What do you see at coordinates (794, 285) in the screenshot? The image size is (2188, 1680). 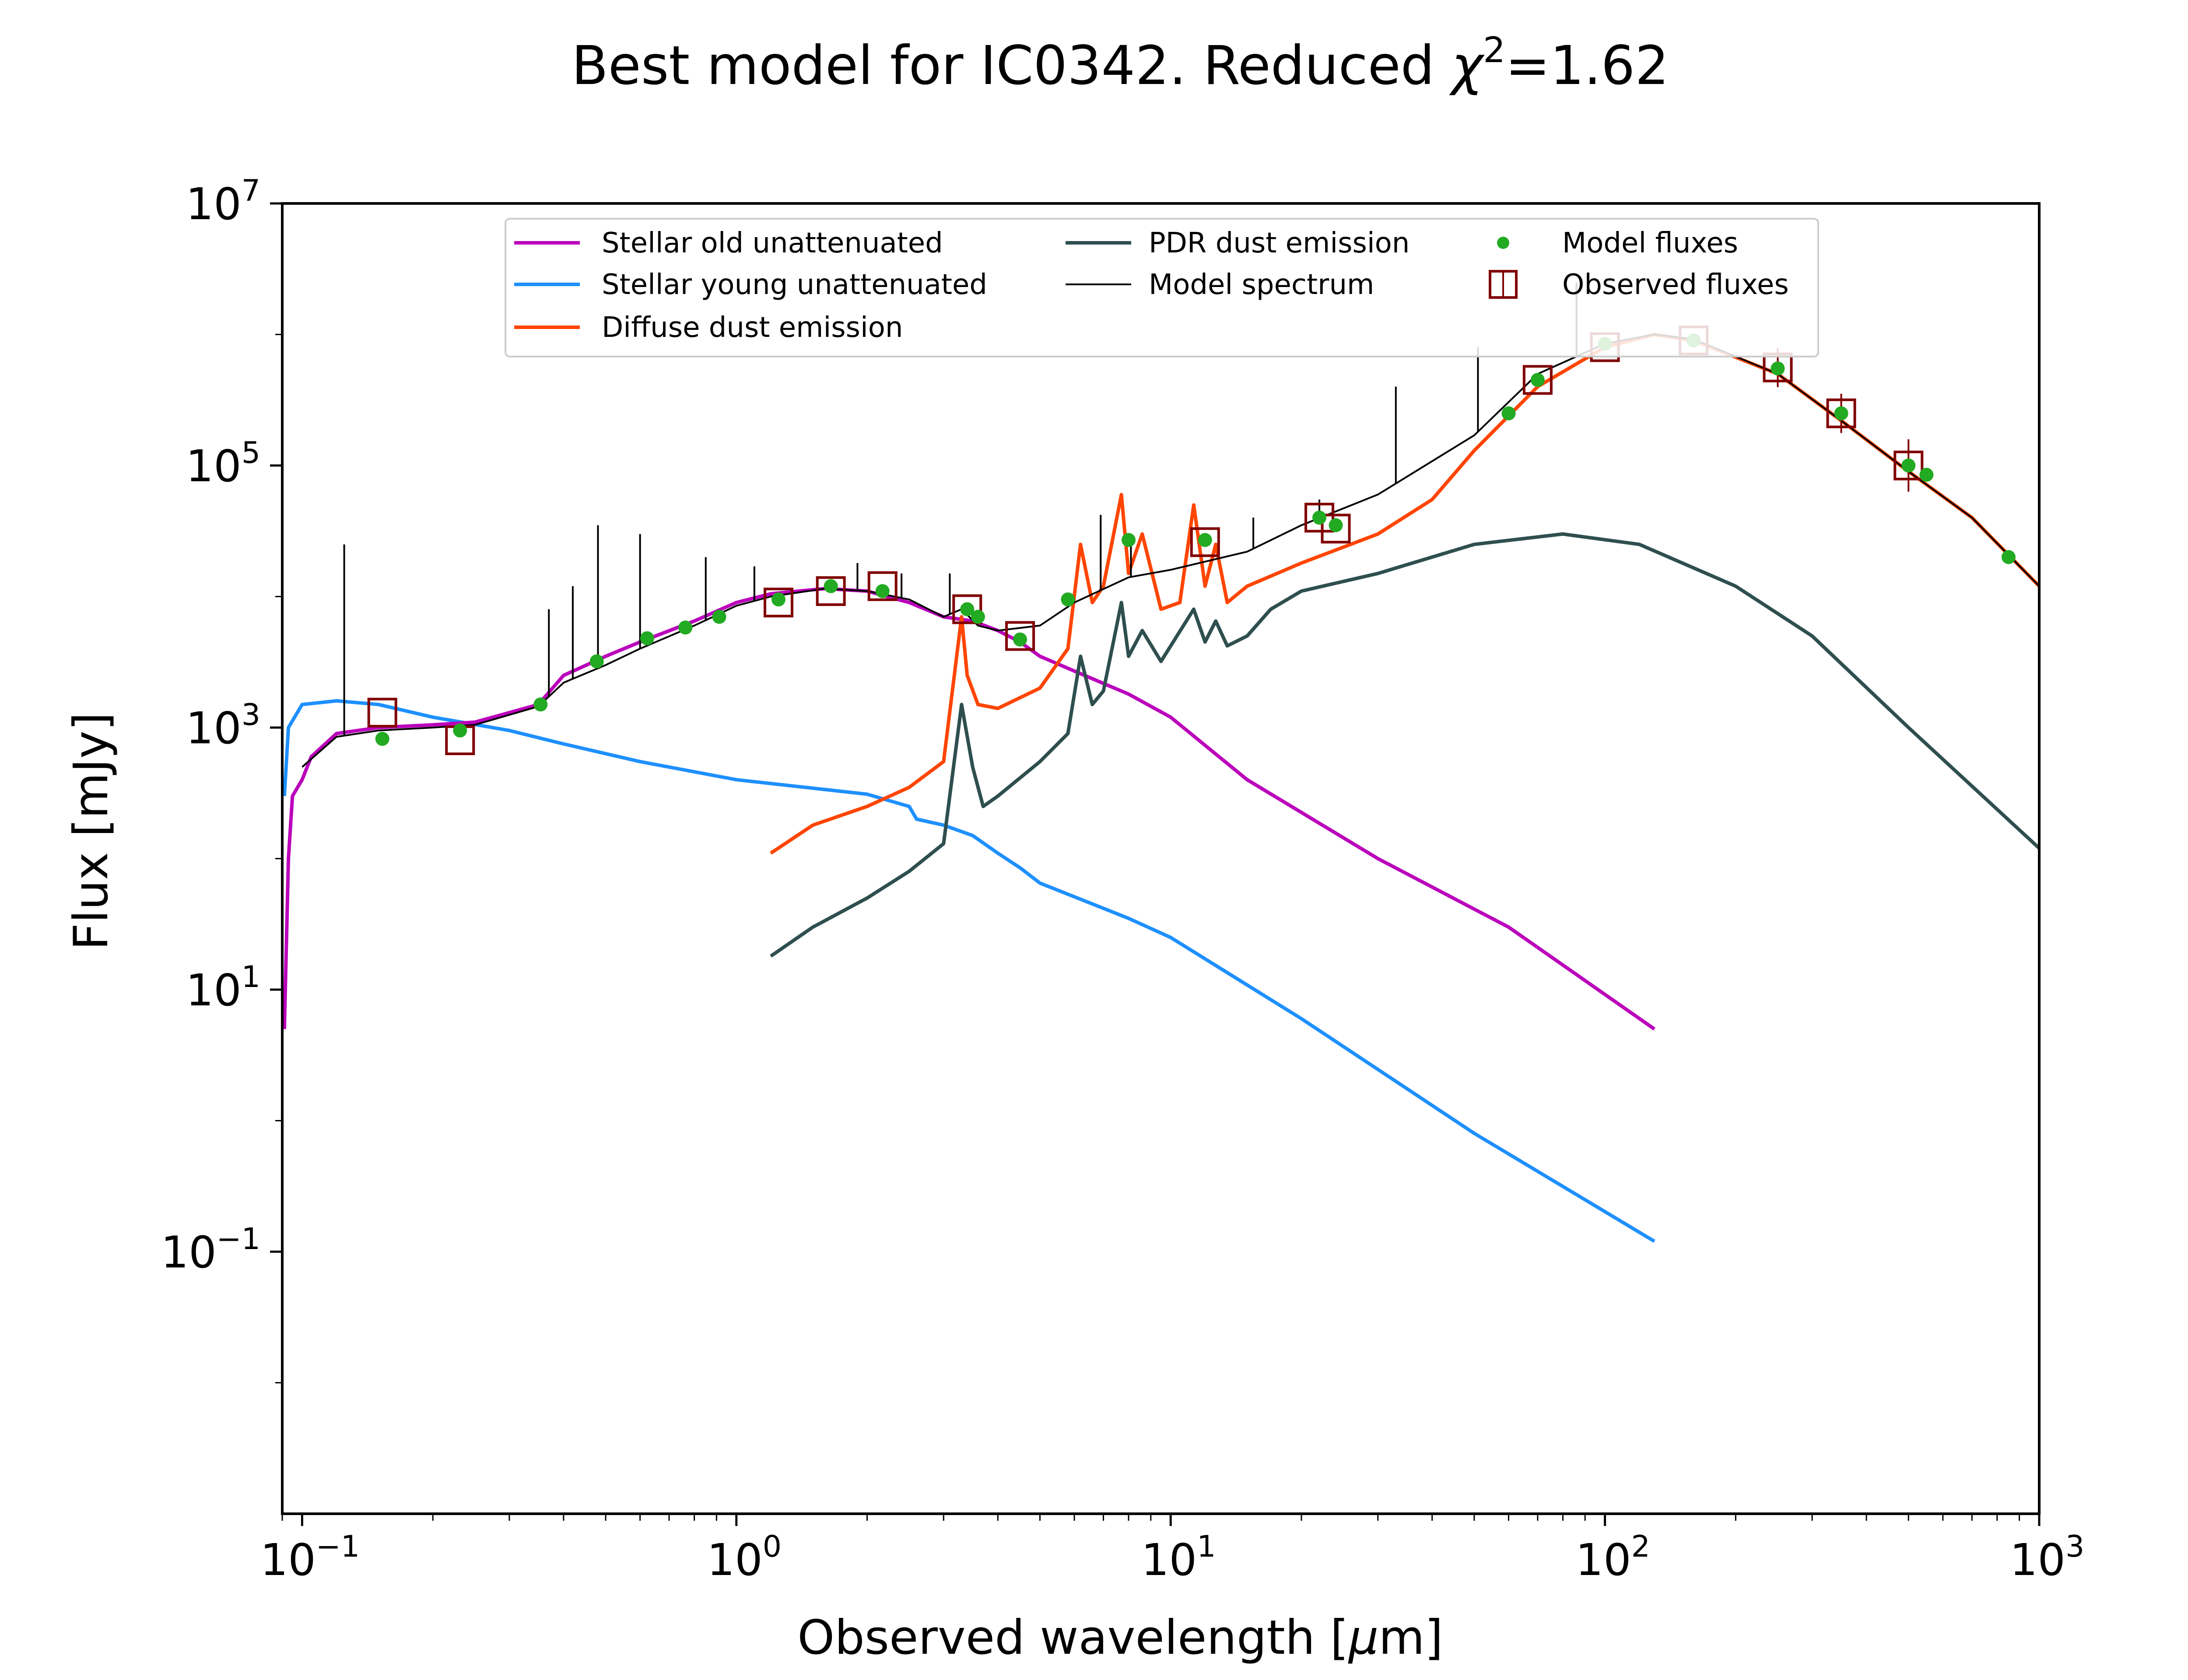 I see `legend-label-1: Stellar young unattenuated` at bounding box center [794, 285].